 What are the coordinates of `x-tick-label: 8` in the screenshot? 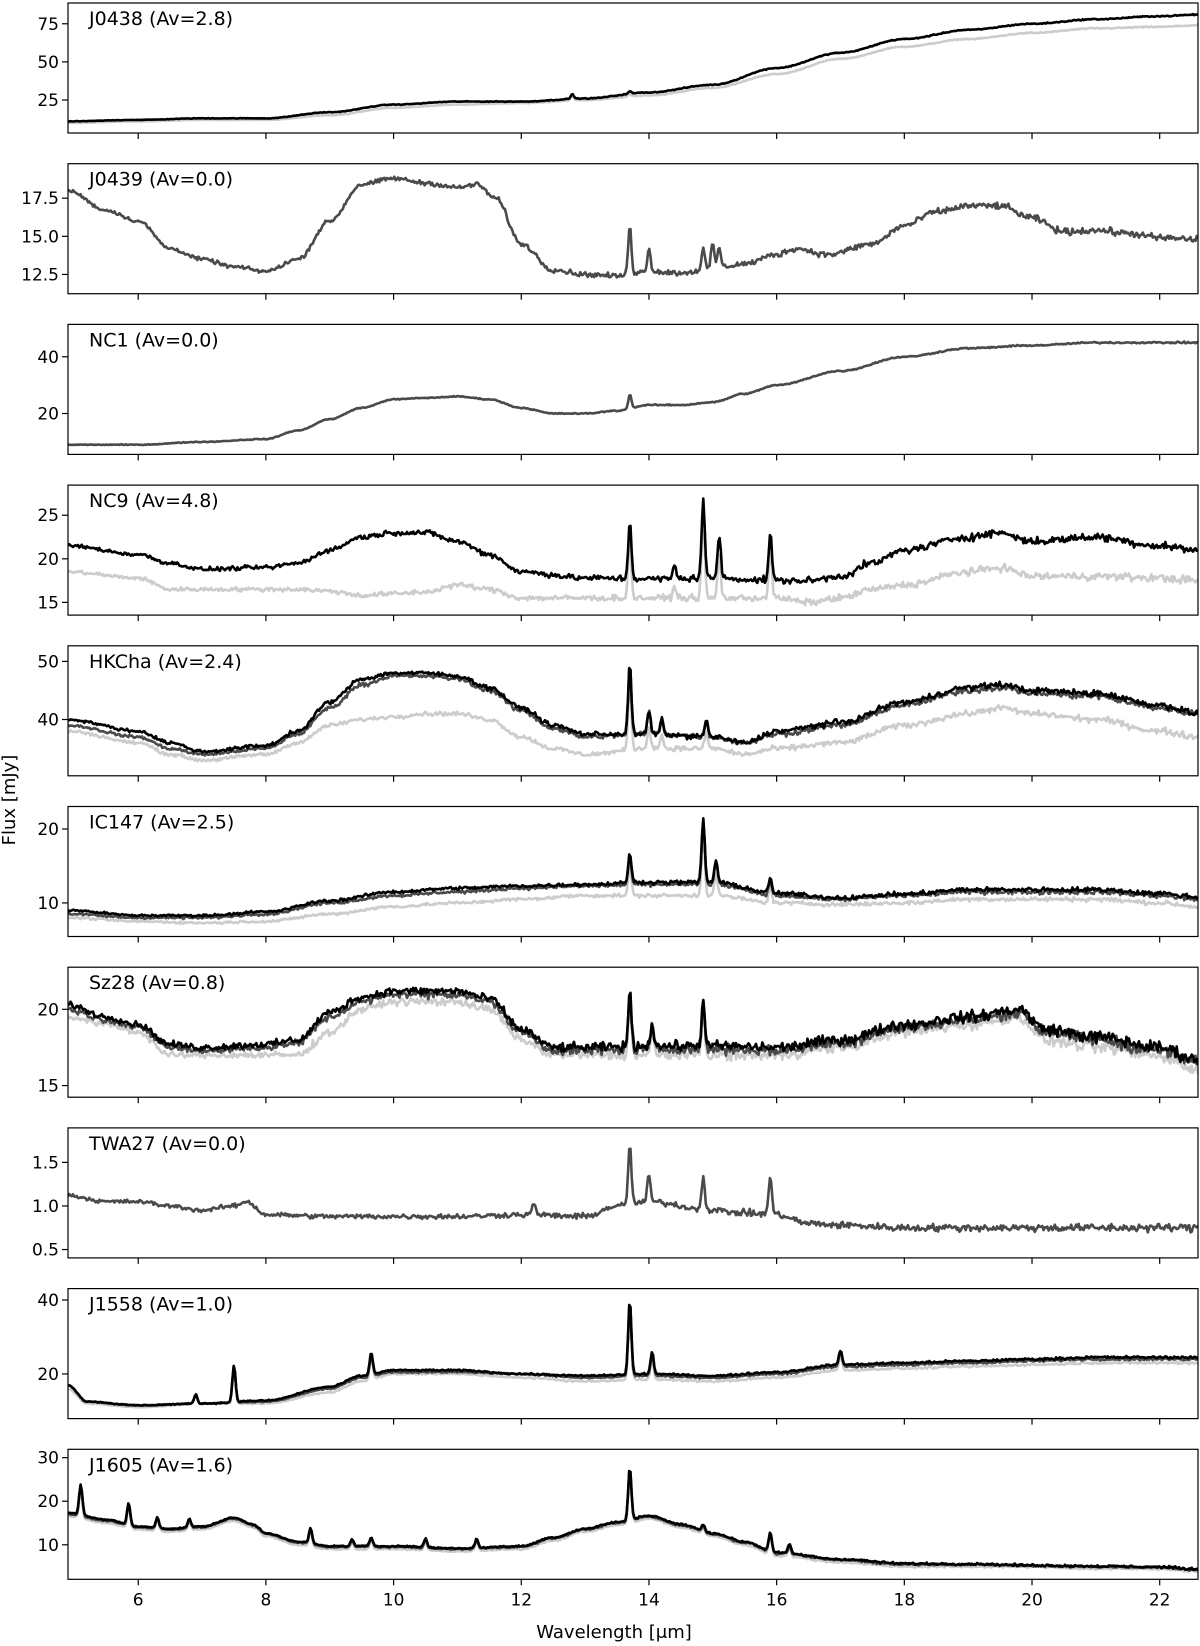 It's located at (265, 1600).